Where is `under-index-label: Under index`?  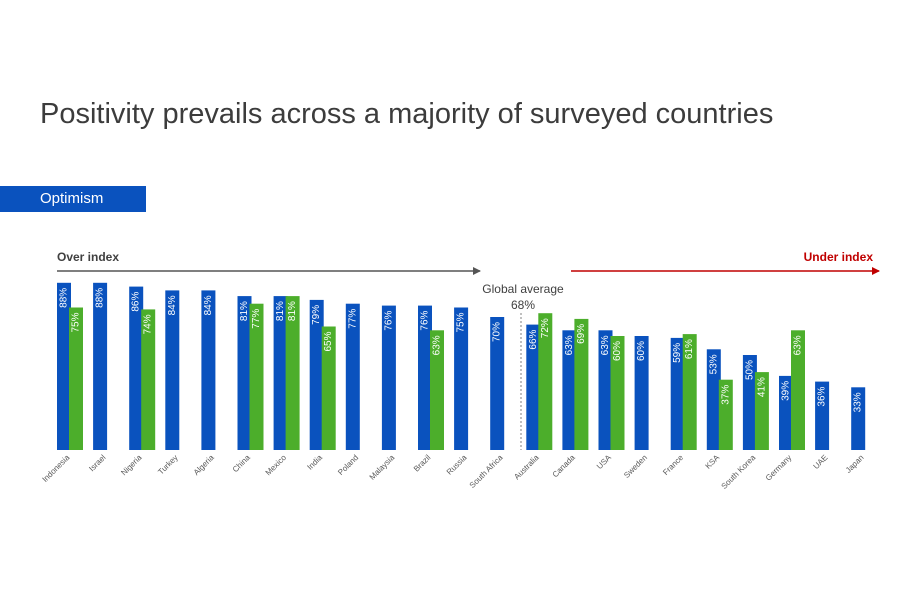
under-index-label: Under index is located at coordinates (839, 257).